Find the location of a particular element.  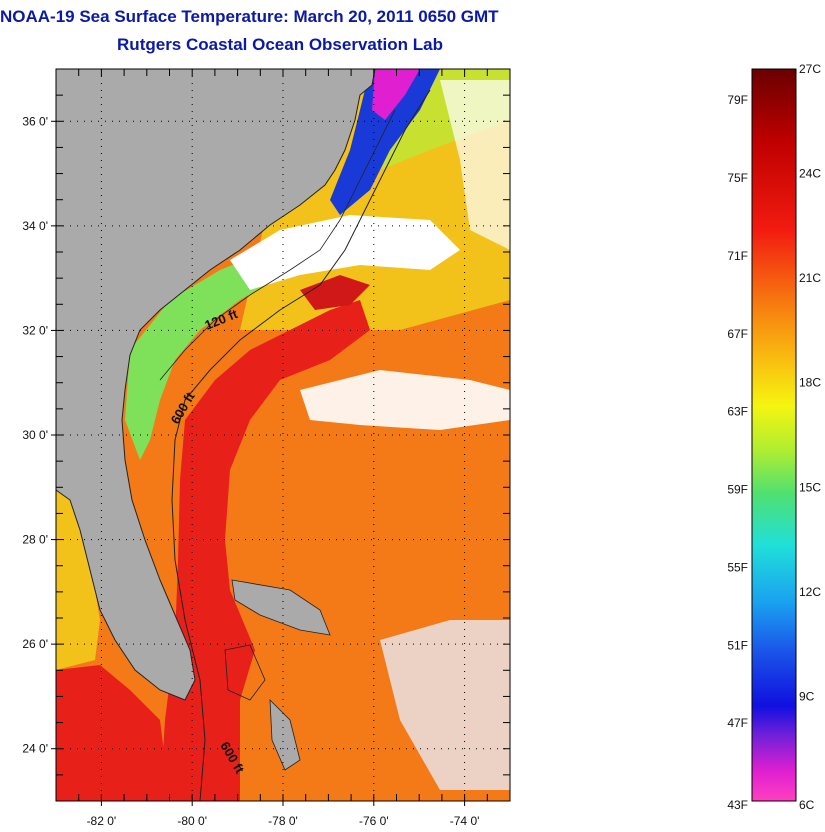

fahrenheit-label: 51F is located at coordinates (737, 645).